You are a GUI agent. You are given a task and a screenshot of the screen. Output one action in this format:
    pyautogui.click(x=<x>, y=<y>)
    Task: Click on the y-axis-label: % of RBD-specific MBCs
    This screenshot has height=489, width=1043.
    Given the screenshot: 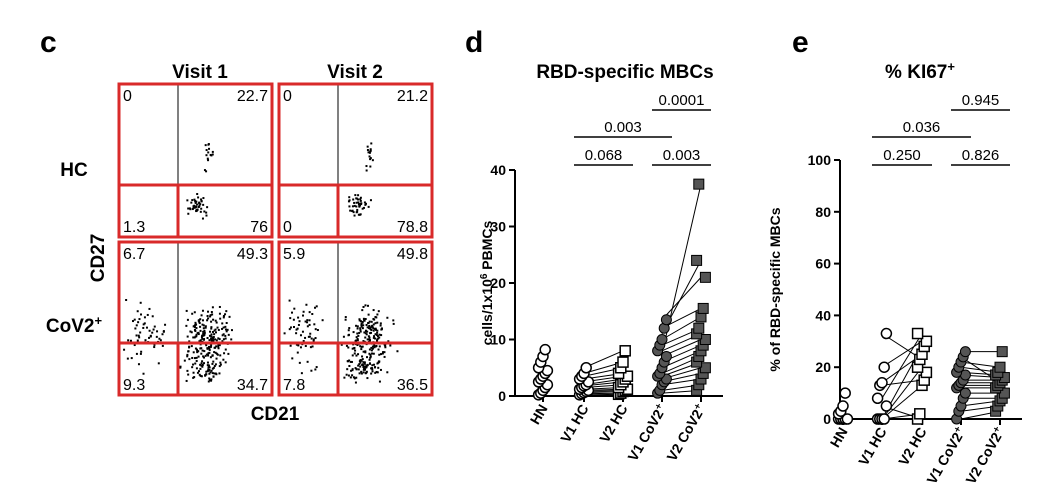 What is the action you would take?
    pyautogui.click(x=775, y=289)
    